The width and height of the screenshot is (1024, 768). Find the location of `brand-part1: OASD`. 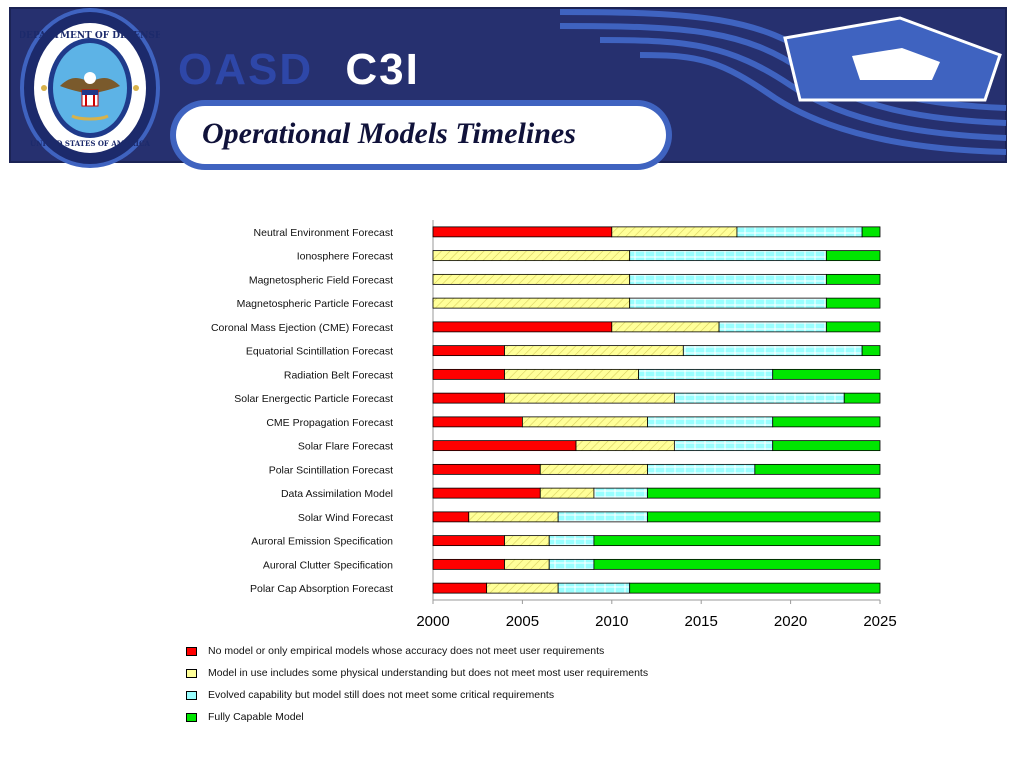

brand-part1: OASD is located at coordinates (246, 69).